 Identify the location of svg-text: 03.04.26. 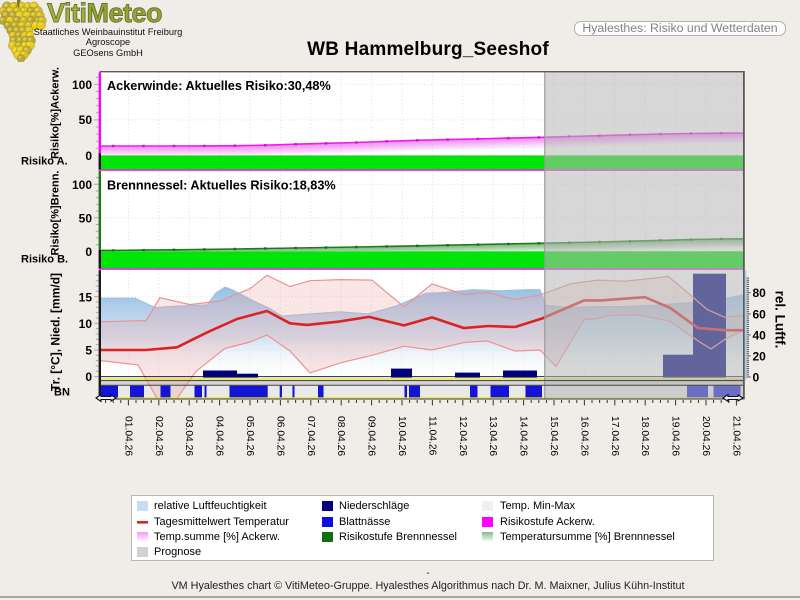
(188, 436).